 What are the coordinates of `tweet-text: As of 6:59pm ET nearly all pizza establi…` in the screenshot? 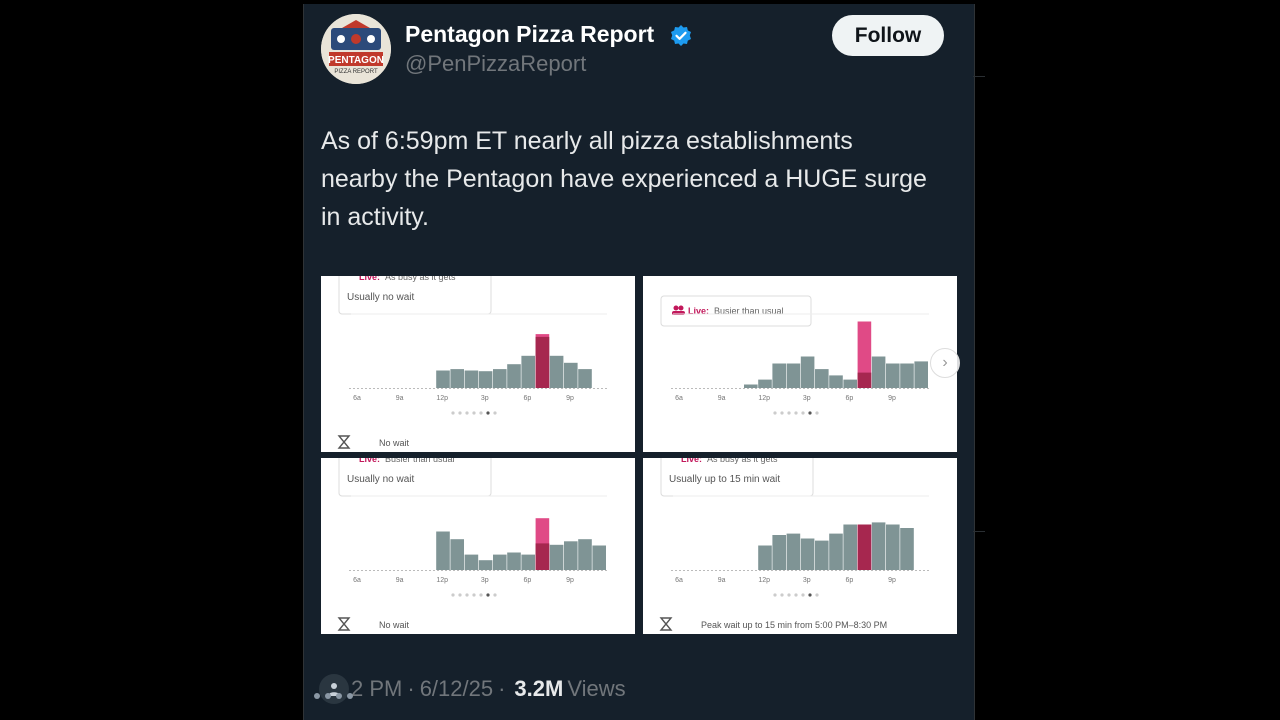 It's located at (624, 179).